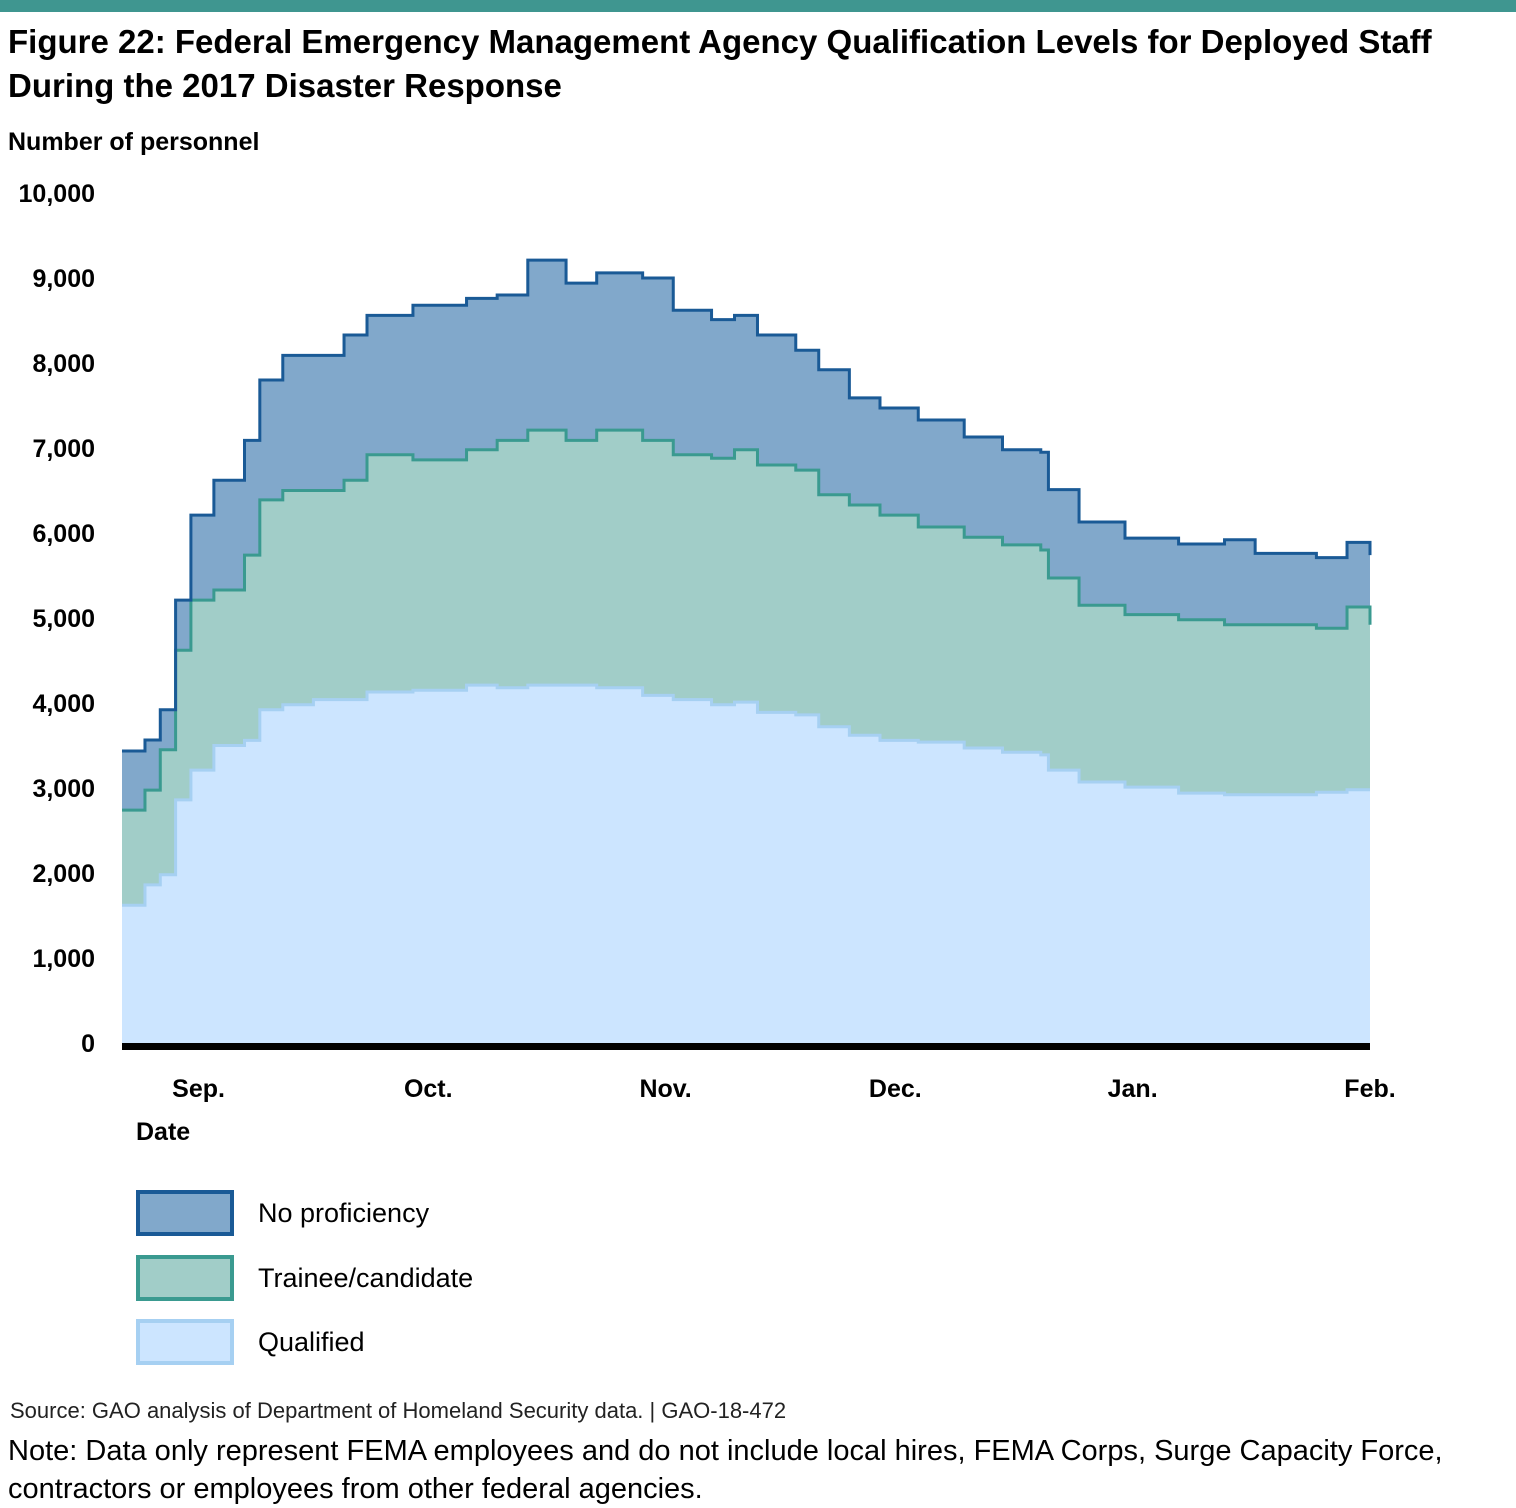  What do you see at coordinates (57, 194) in the screenshot?
I see `y-tick-label: 10,000` at bounding box center [57, 194].